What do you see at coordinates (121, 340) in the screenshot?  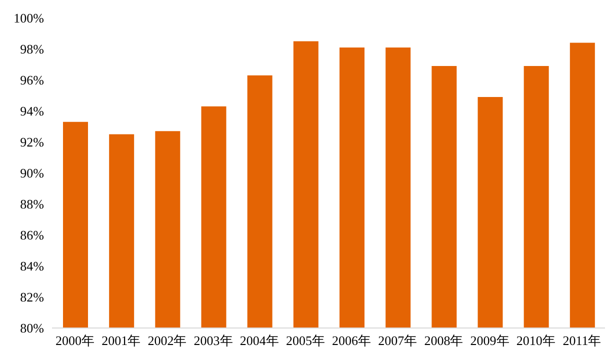 I see `x-tick-label: 2001年` at bounding box center [121, 340].